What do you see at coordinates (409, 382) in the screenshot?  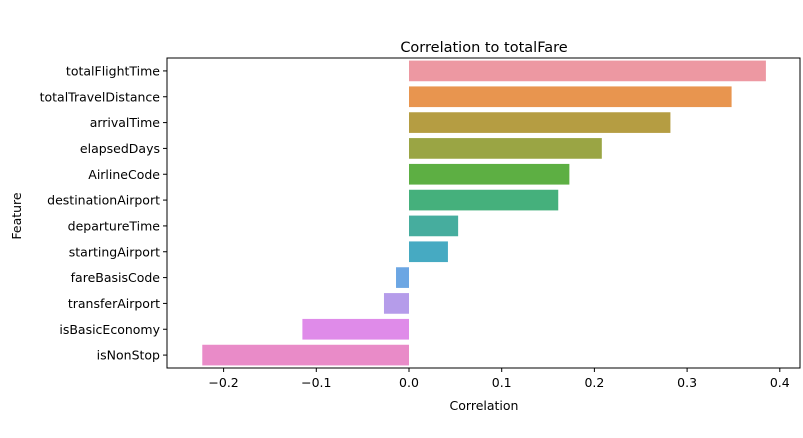 I see `x-tick-label: 0.0` at bounding box center [409, 382].